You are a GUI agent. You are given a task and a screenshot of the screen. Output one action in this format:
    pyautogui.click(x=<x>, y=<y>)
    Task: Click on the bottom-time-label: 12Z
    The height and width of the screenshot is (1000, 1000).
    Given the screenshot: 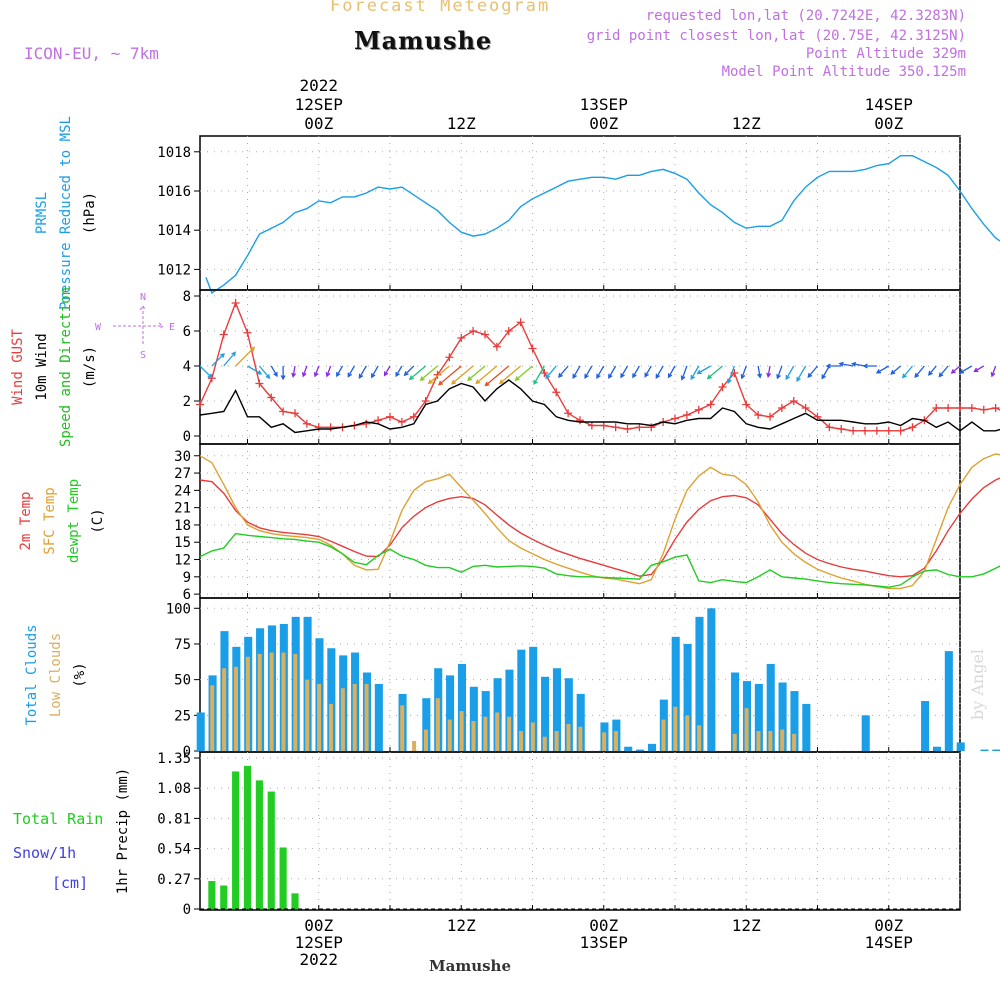 What is the action you would take?
    pyautogui.click(x=746, y=925)
    